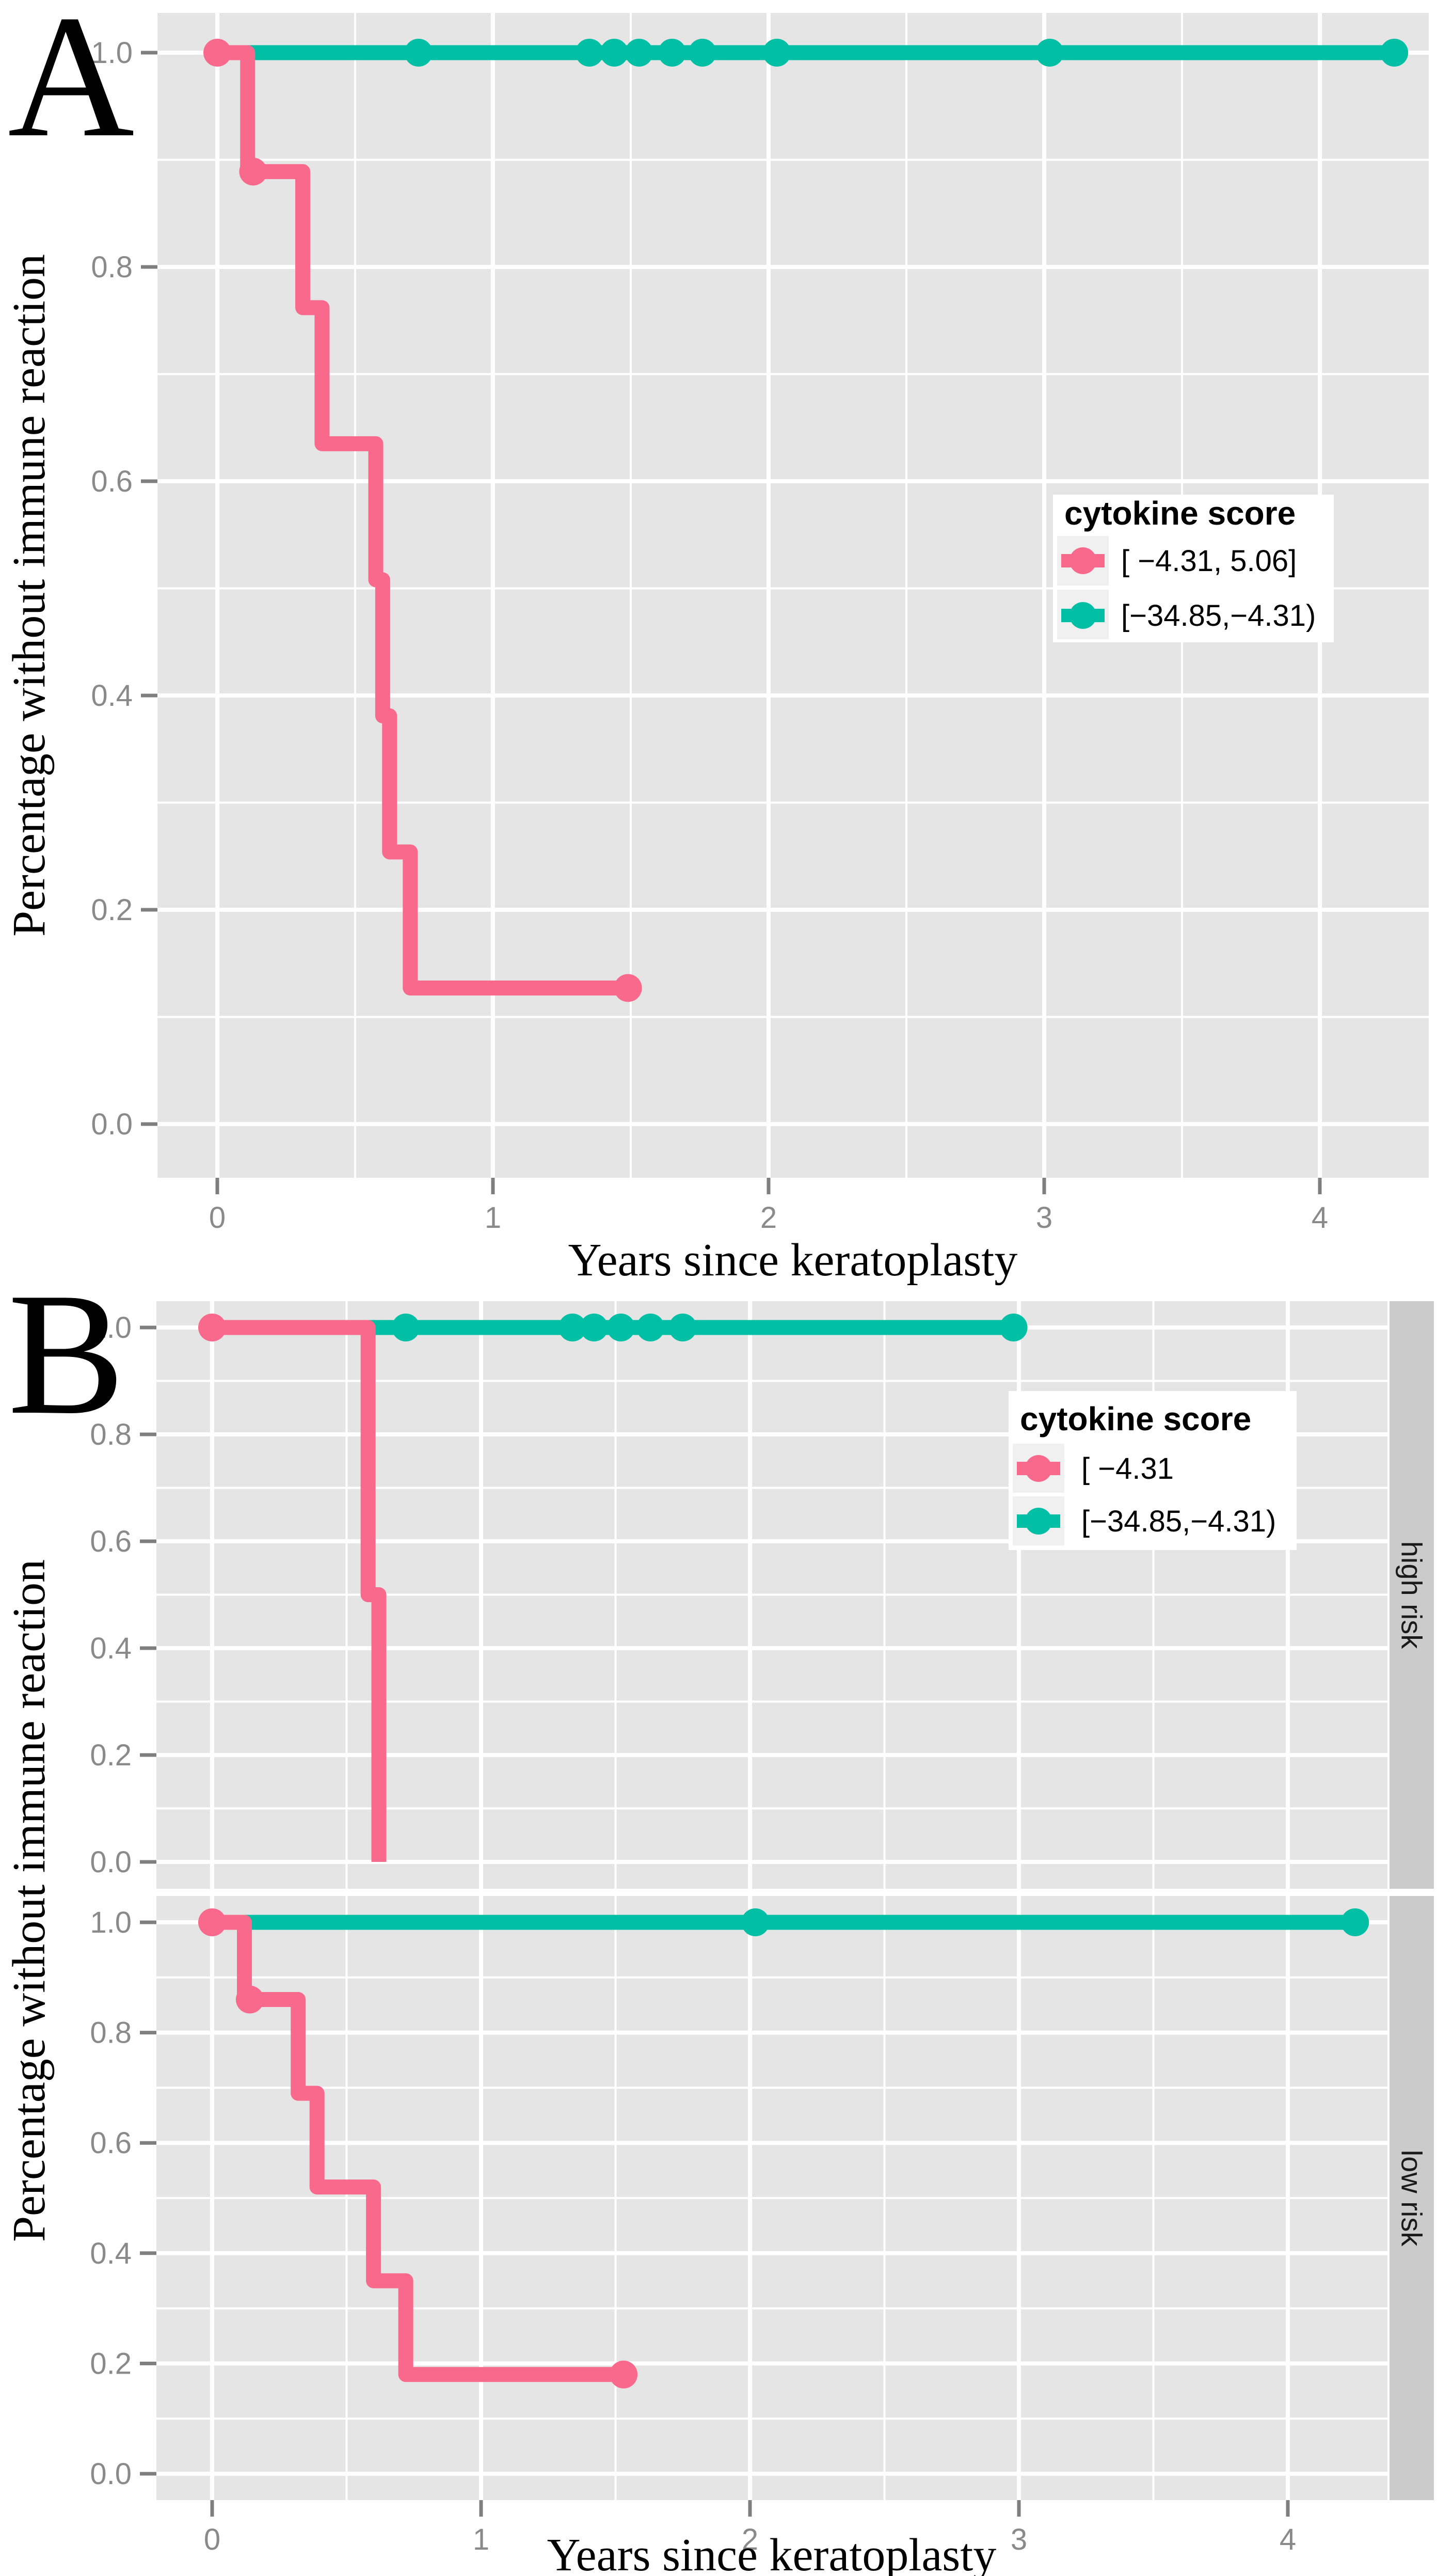 The image size is (1437, 2576). Describe the element at coordinates (66, 1353) in the screenshot. I see `panel-letter-B: B` at that location.